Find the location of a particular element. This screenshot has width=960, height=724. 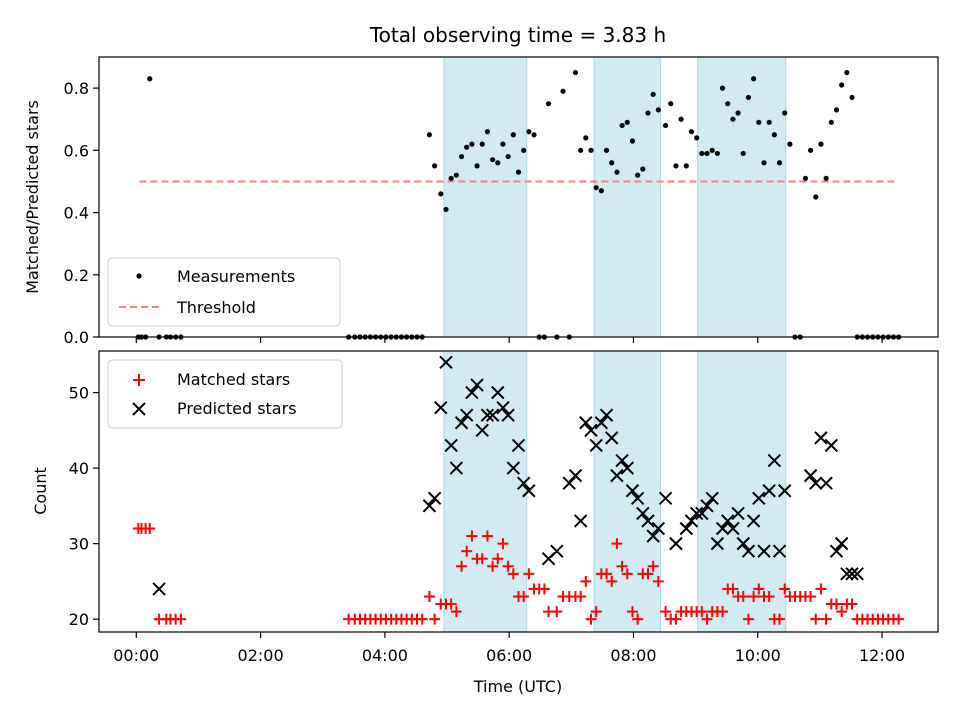

top-legend-box is located at coordinates (224, 292).